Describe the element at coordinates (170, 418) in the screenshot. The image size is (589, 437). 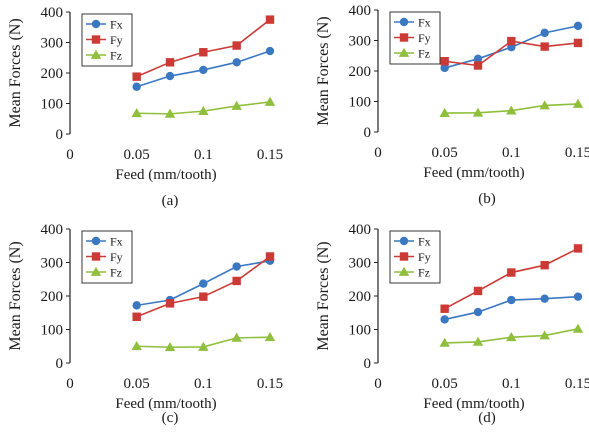
I see `panel-3-caption: (c)` at that location.